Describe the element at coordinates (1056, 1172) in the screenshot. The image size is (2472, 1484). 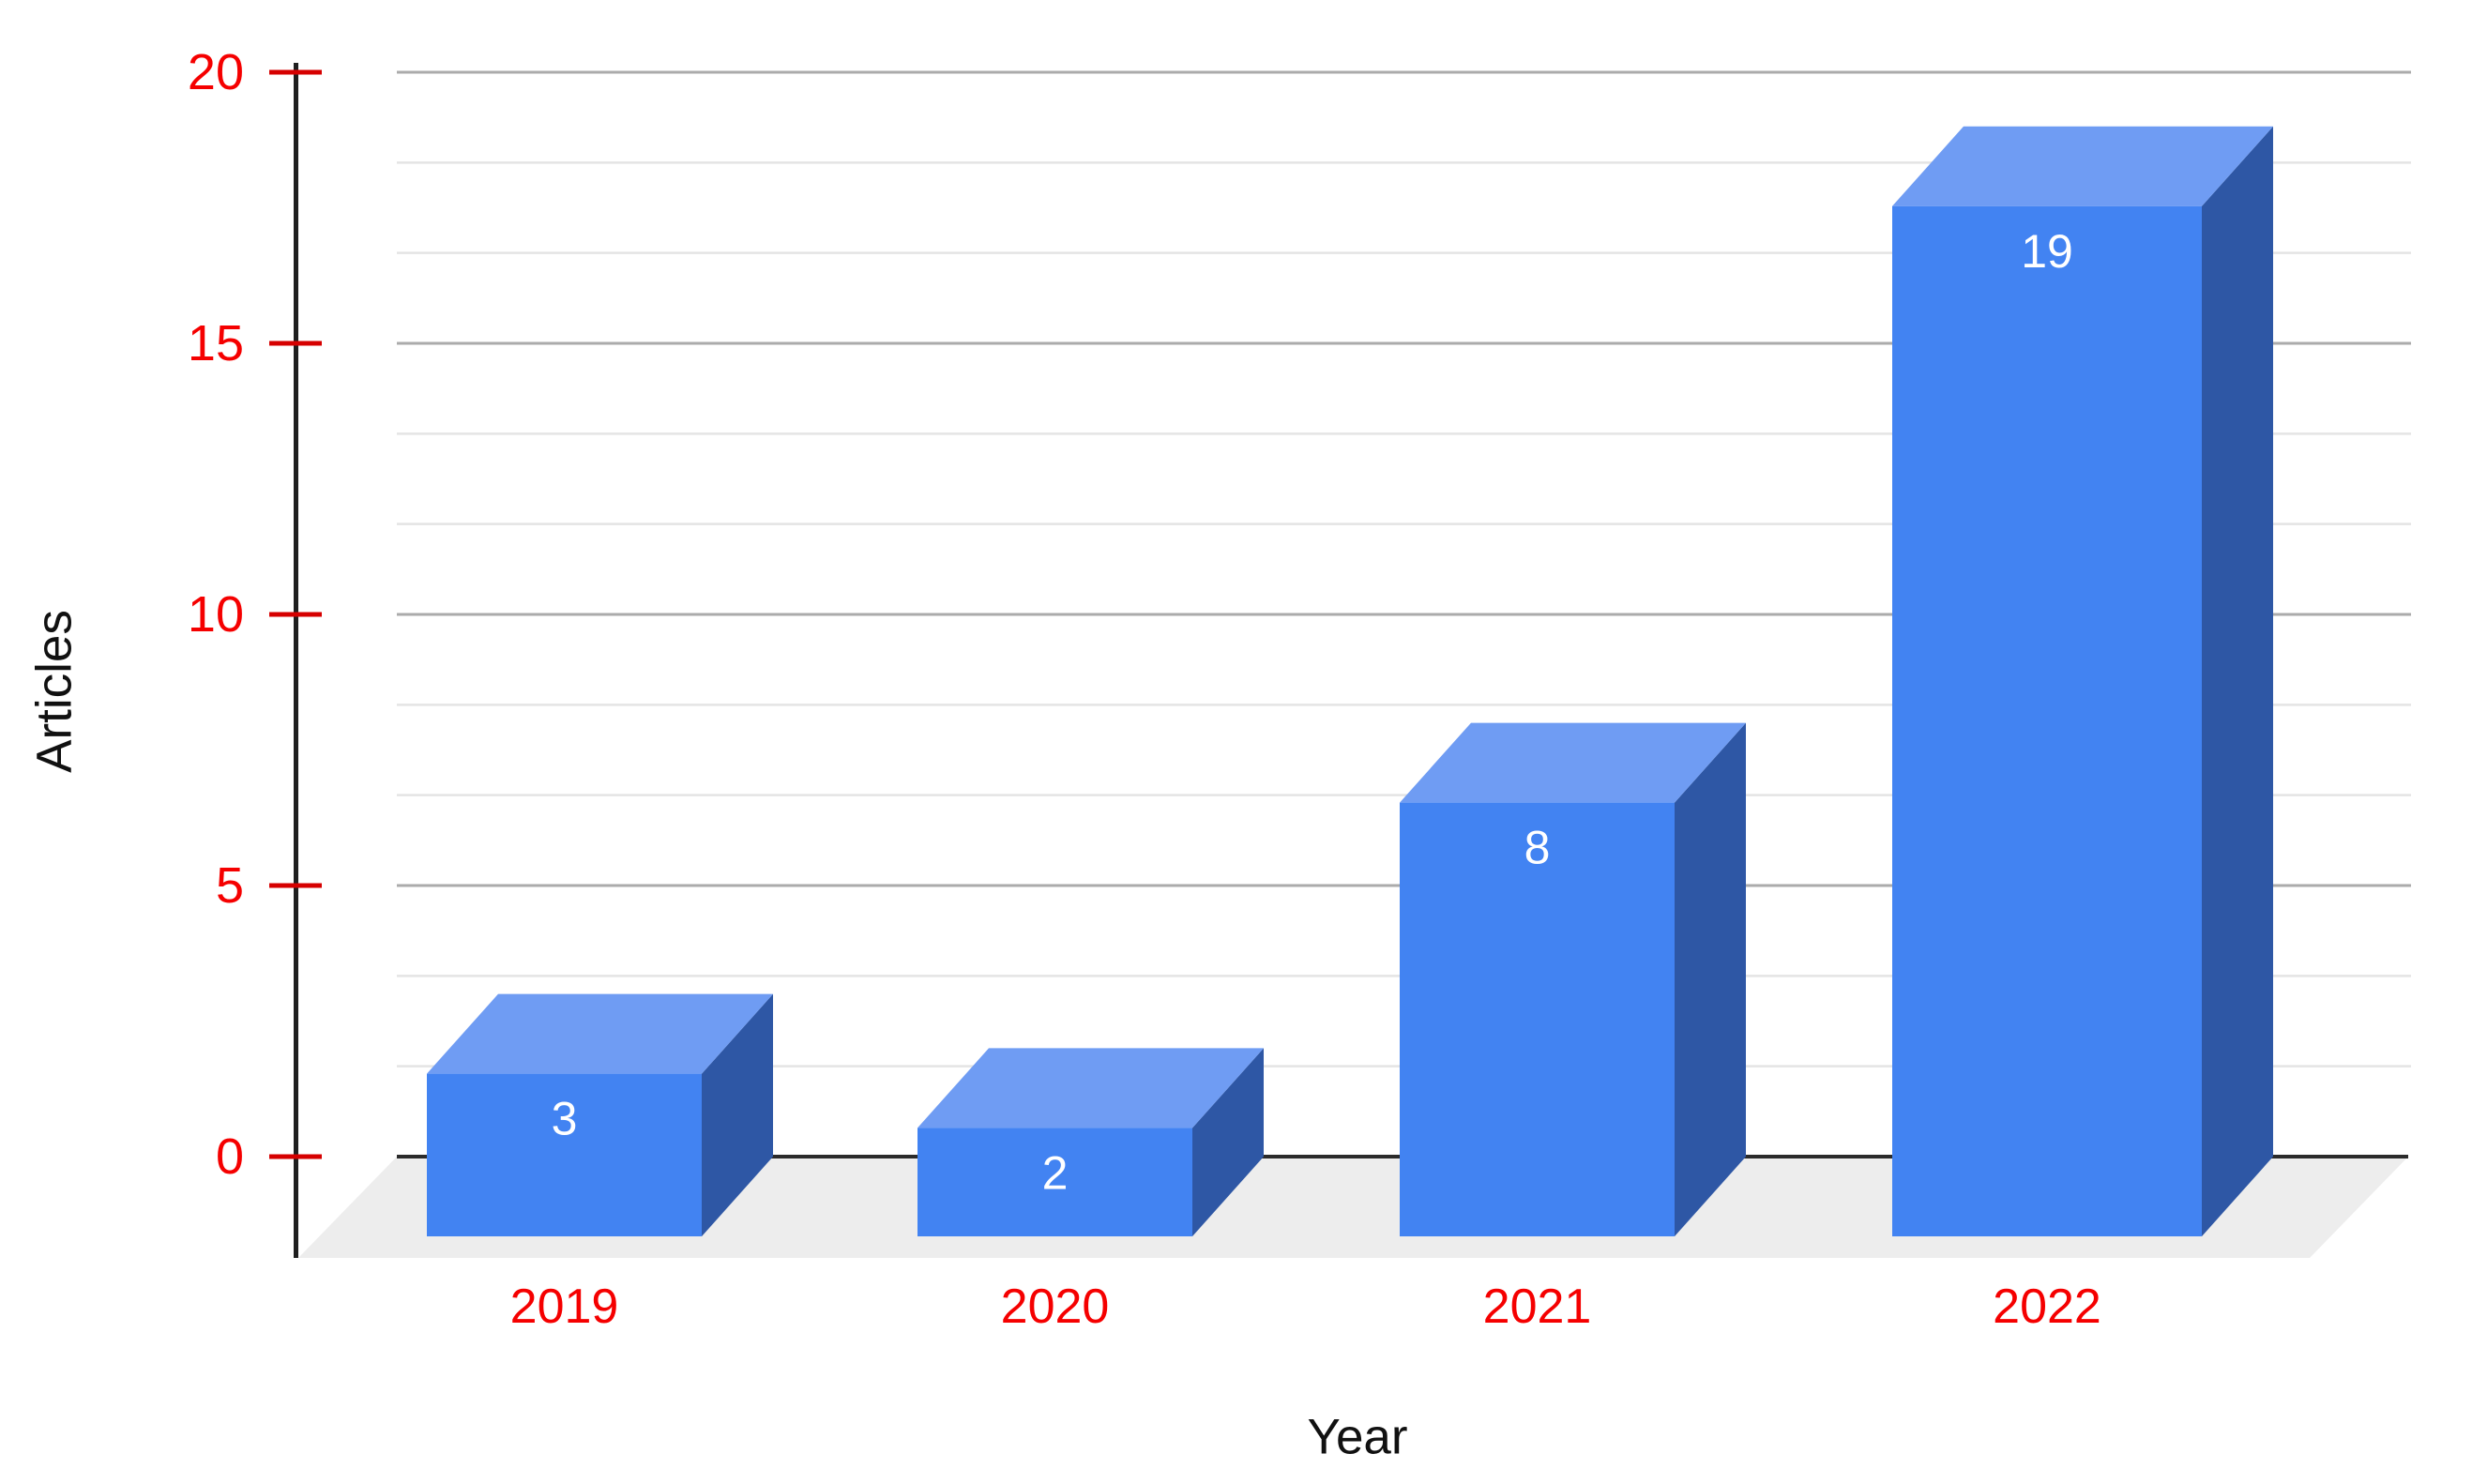
I see `bar-value-label: 2` at that location.